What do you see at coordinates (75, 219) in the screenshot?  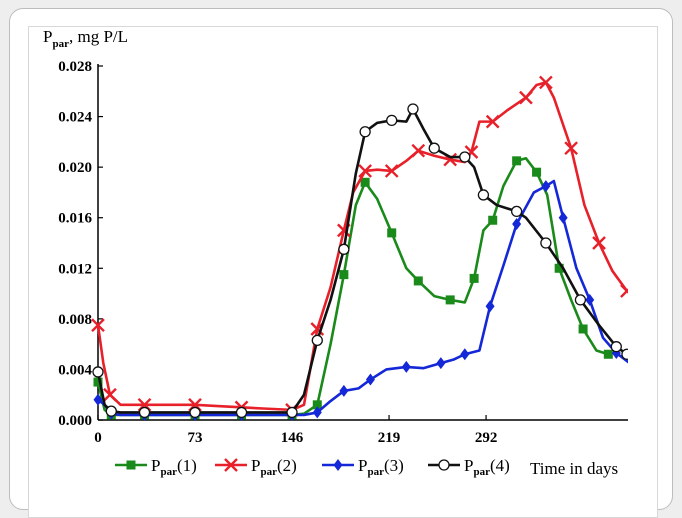 I see `y-tick-label: 0.016` at bounding box center [75, 219].